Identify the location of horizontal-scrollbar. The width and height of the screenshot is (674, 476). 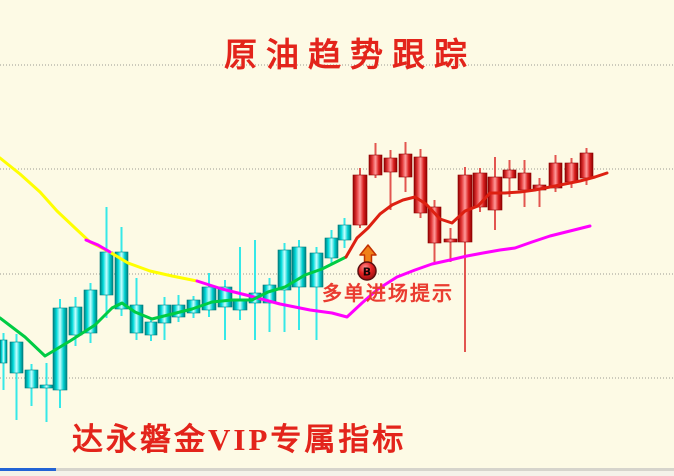
(337, 472).